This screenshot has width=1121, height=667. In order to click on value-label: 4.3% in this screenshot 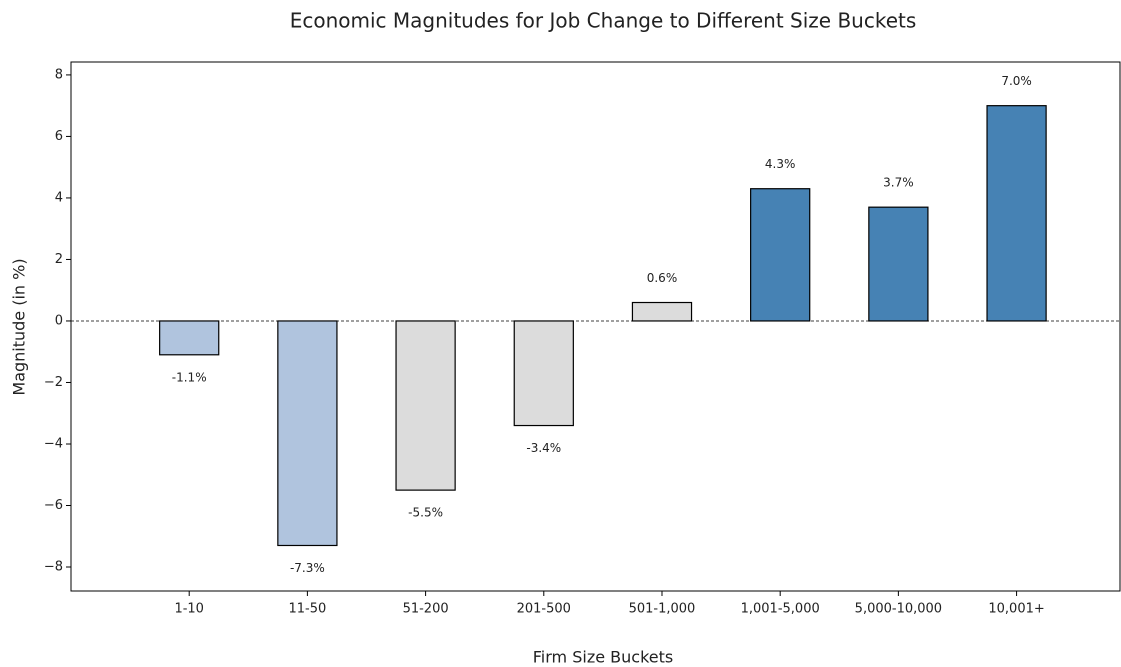, I will do `click(780, 164)`.